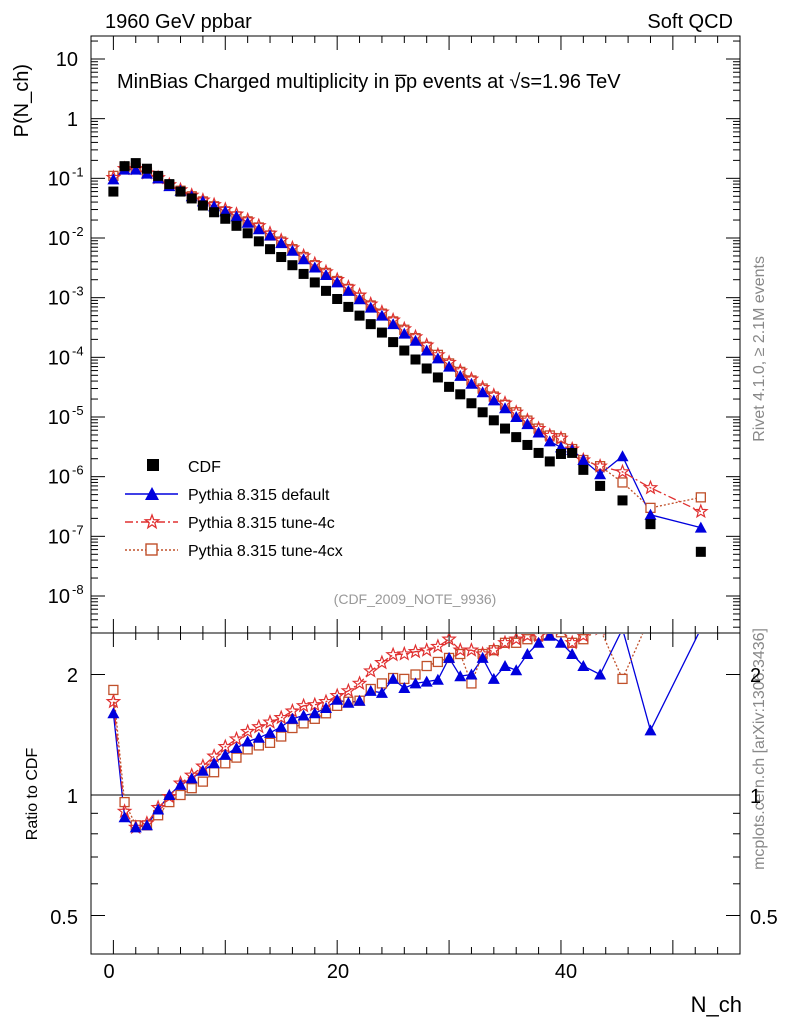  I want to click on point-tune4cx, so click(622, 482).